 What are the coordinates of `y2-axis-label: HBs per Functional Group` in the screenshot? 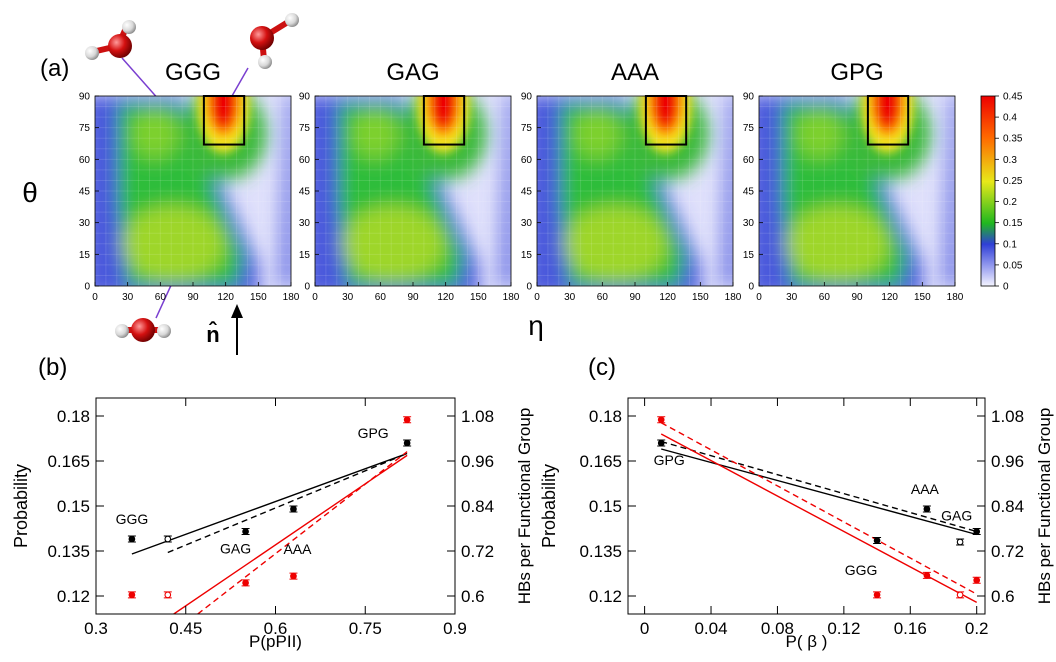 It's located at (1044, 506).